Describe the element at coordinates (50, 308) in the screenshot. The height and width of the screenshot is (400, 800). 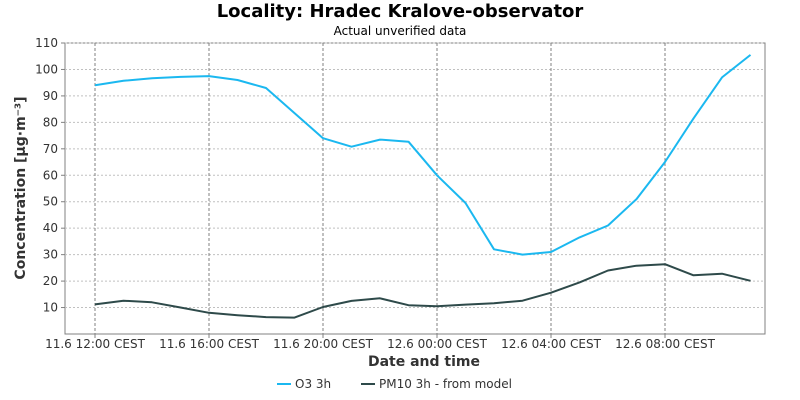
I see `y-tick-label: 10` at that location.